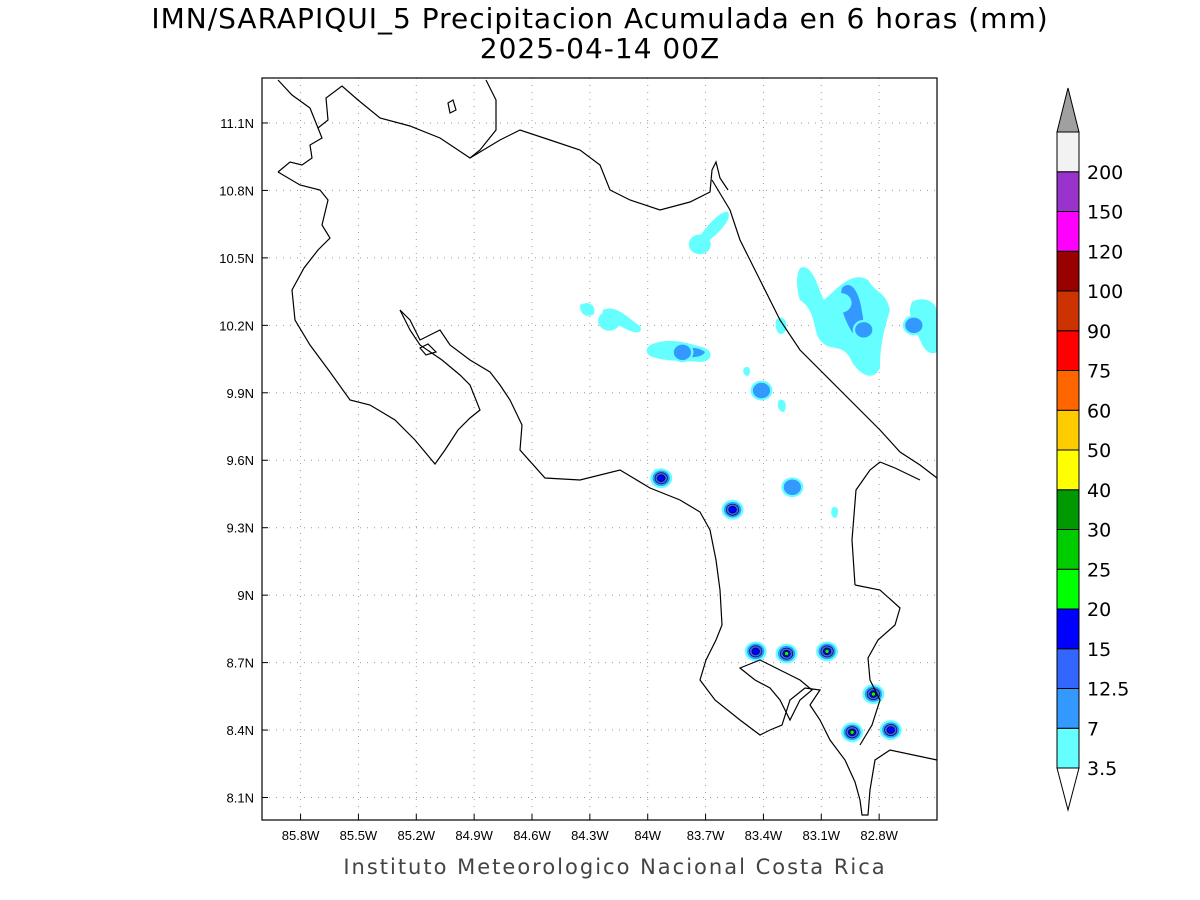  What do you see at coordinates (1102, 769) in the screenshot?
I see `colorbar-label: 3.5` at bounding box center [1102, 769].